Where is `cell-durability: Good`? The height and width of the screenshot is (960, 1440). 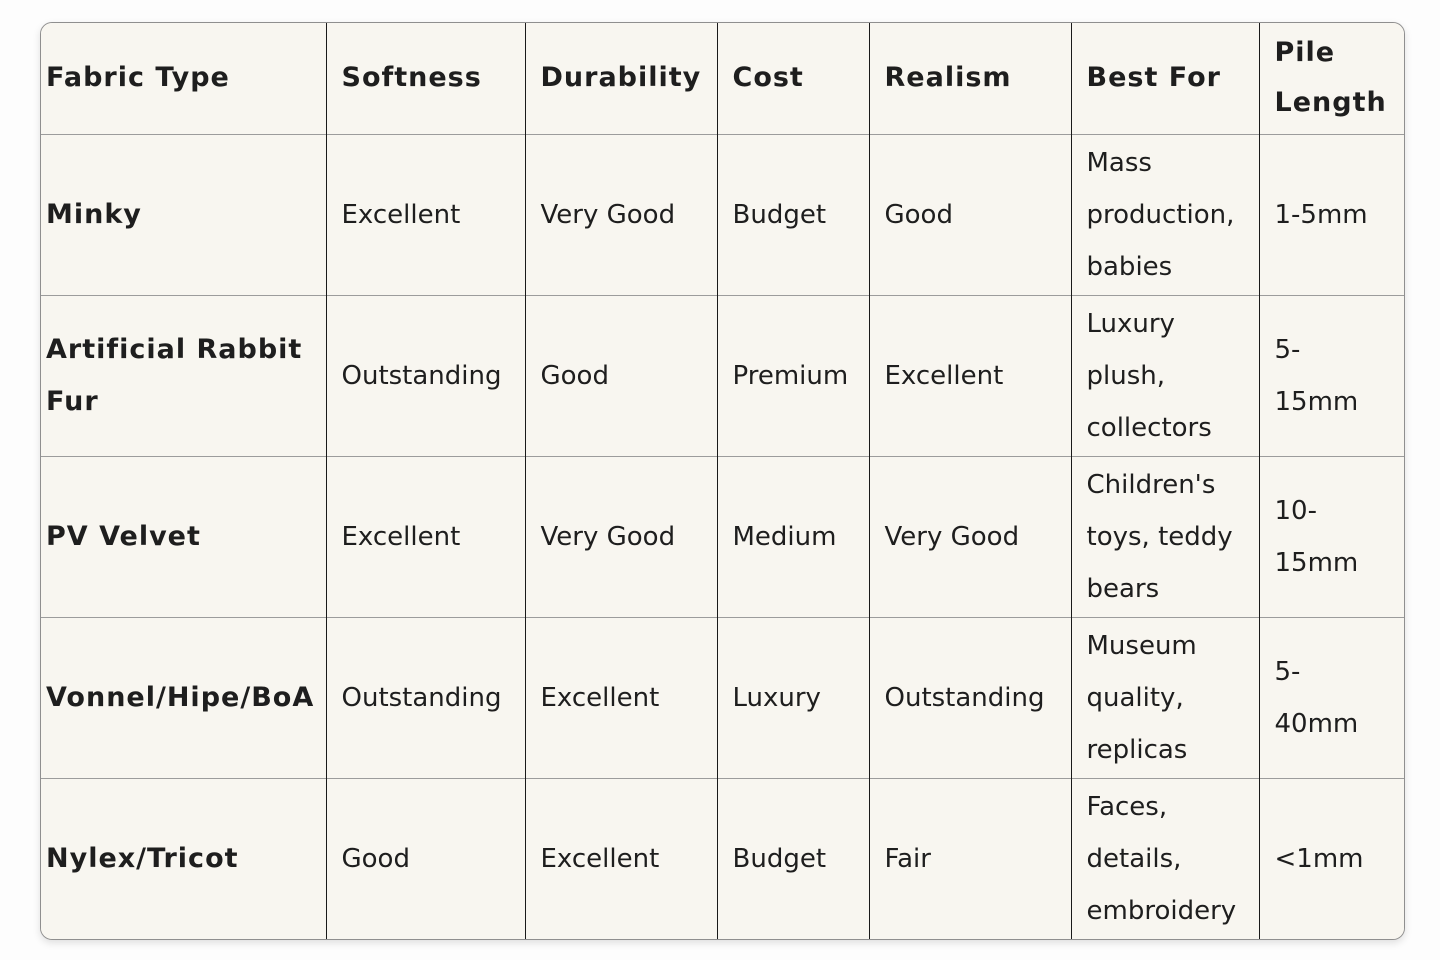 cell-durability: Good is located at coordinates (620, 375).